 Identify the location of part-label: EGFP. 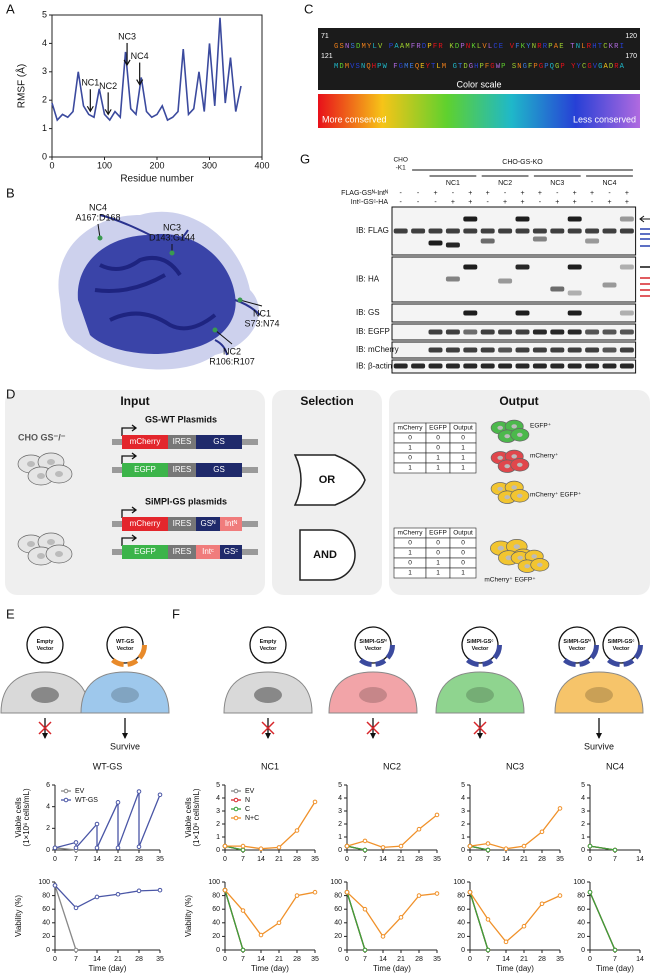
(145, 551).